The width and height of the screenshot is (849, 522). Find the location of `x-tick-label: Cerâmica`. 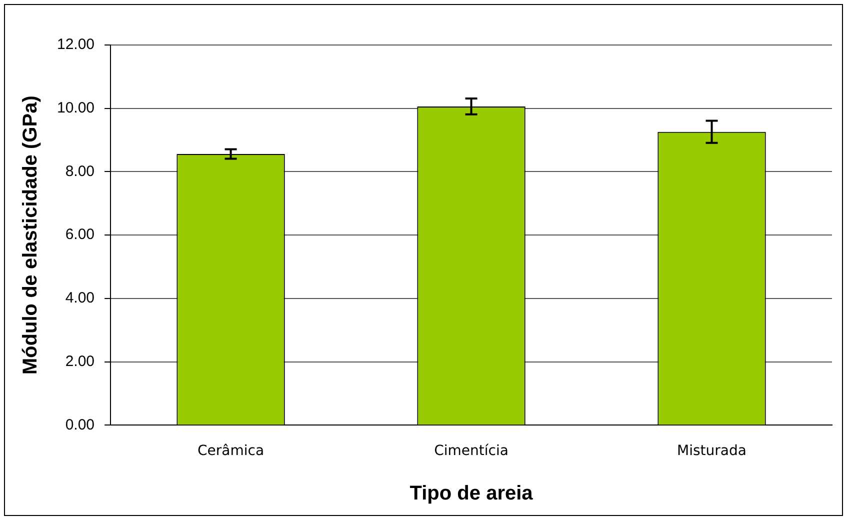

x-tick-label: Cerâmica is located at coordinates (231, 451).